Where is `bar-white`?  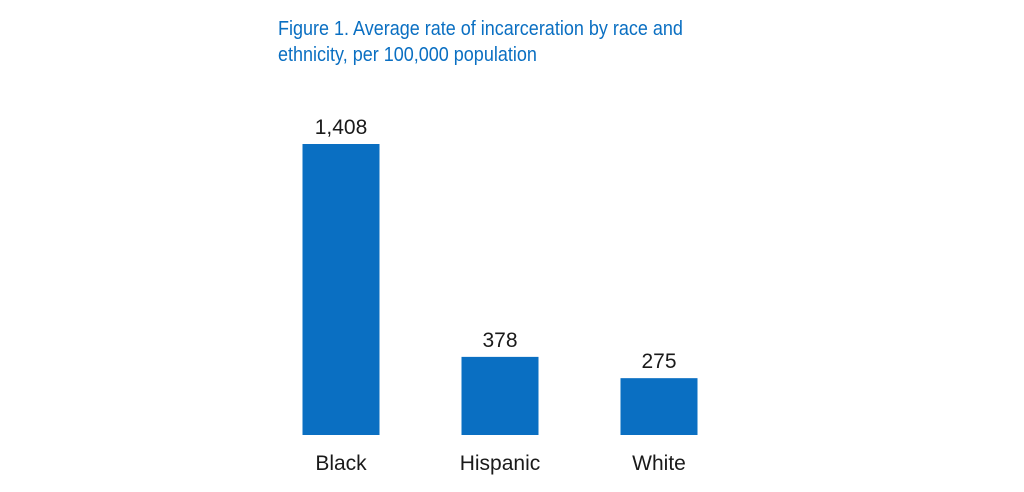
bar-white is located at coordinates (659, 406).